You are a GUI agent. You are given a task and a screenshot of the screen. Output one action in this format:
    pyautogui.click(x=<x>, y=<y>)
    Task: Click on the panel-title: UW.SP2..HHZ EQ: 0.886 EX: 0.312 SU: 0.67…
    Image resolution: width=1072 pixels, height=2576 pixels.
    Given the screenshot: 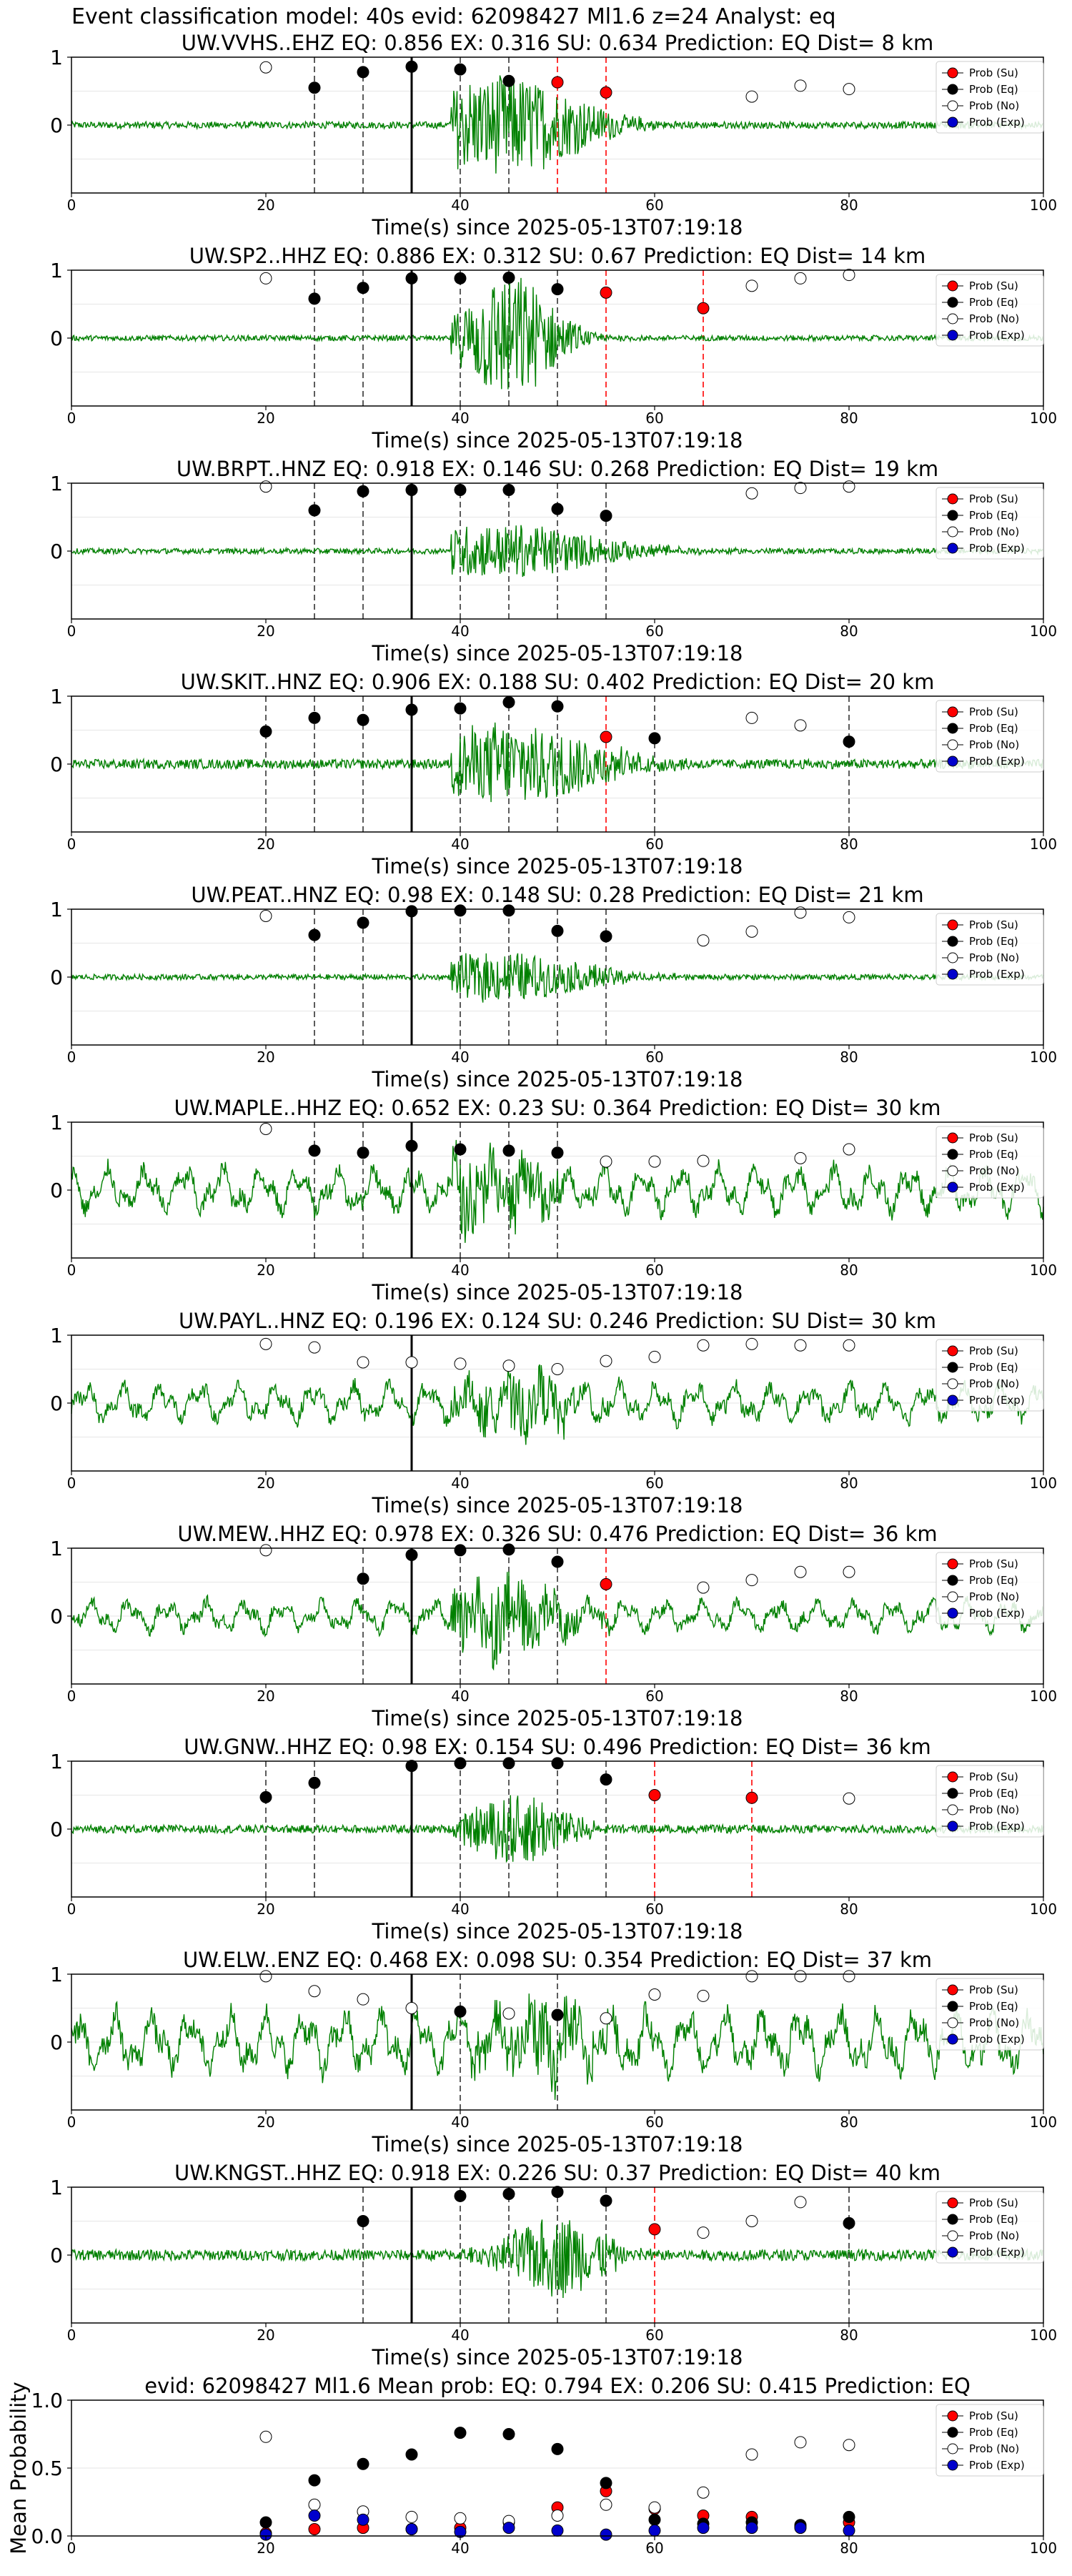 What is the action you would take?
    pyautogui.click(x=557, y=256)
    